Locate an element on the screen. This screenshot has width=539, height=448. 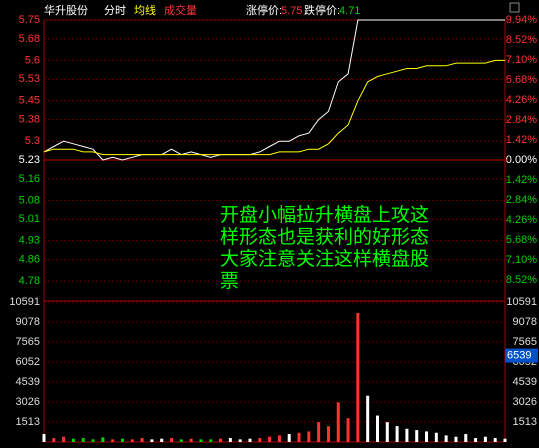
y-tick-label: 4.86 is located at coordinates (29, 260).